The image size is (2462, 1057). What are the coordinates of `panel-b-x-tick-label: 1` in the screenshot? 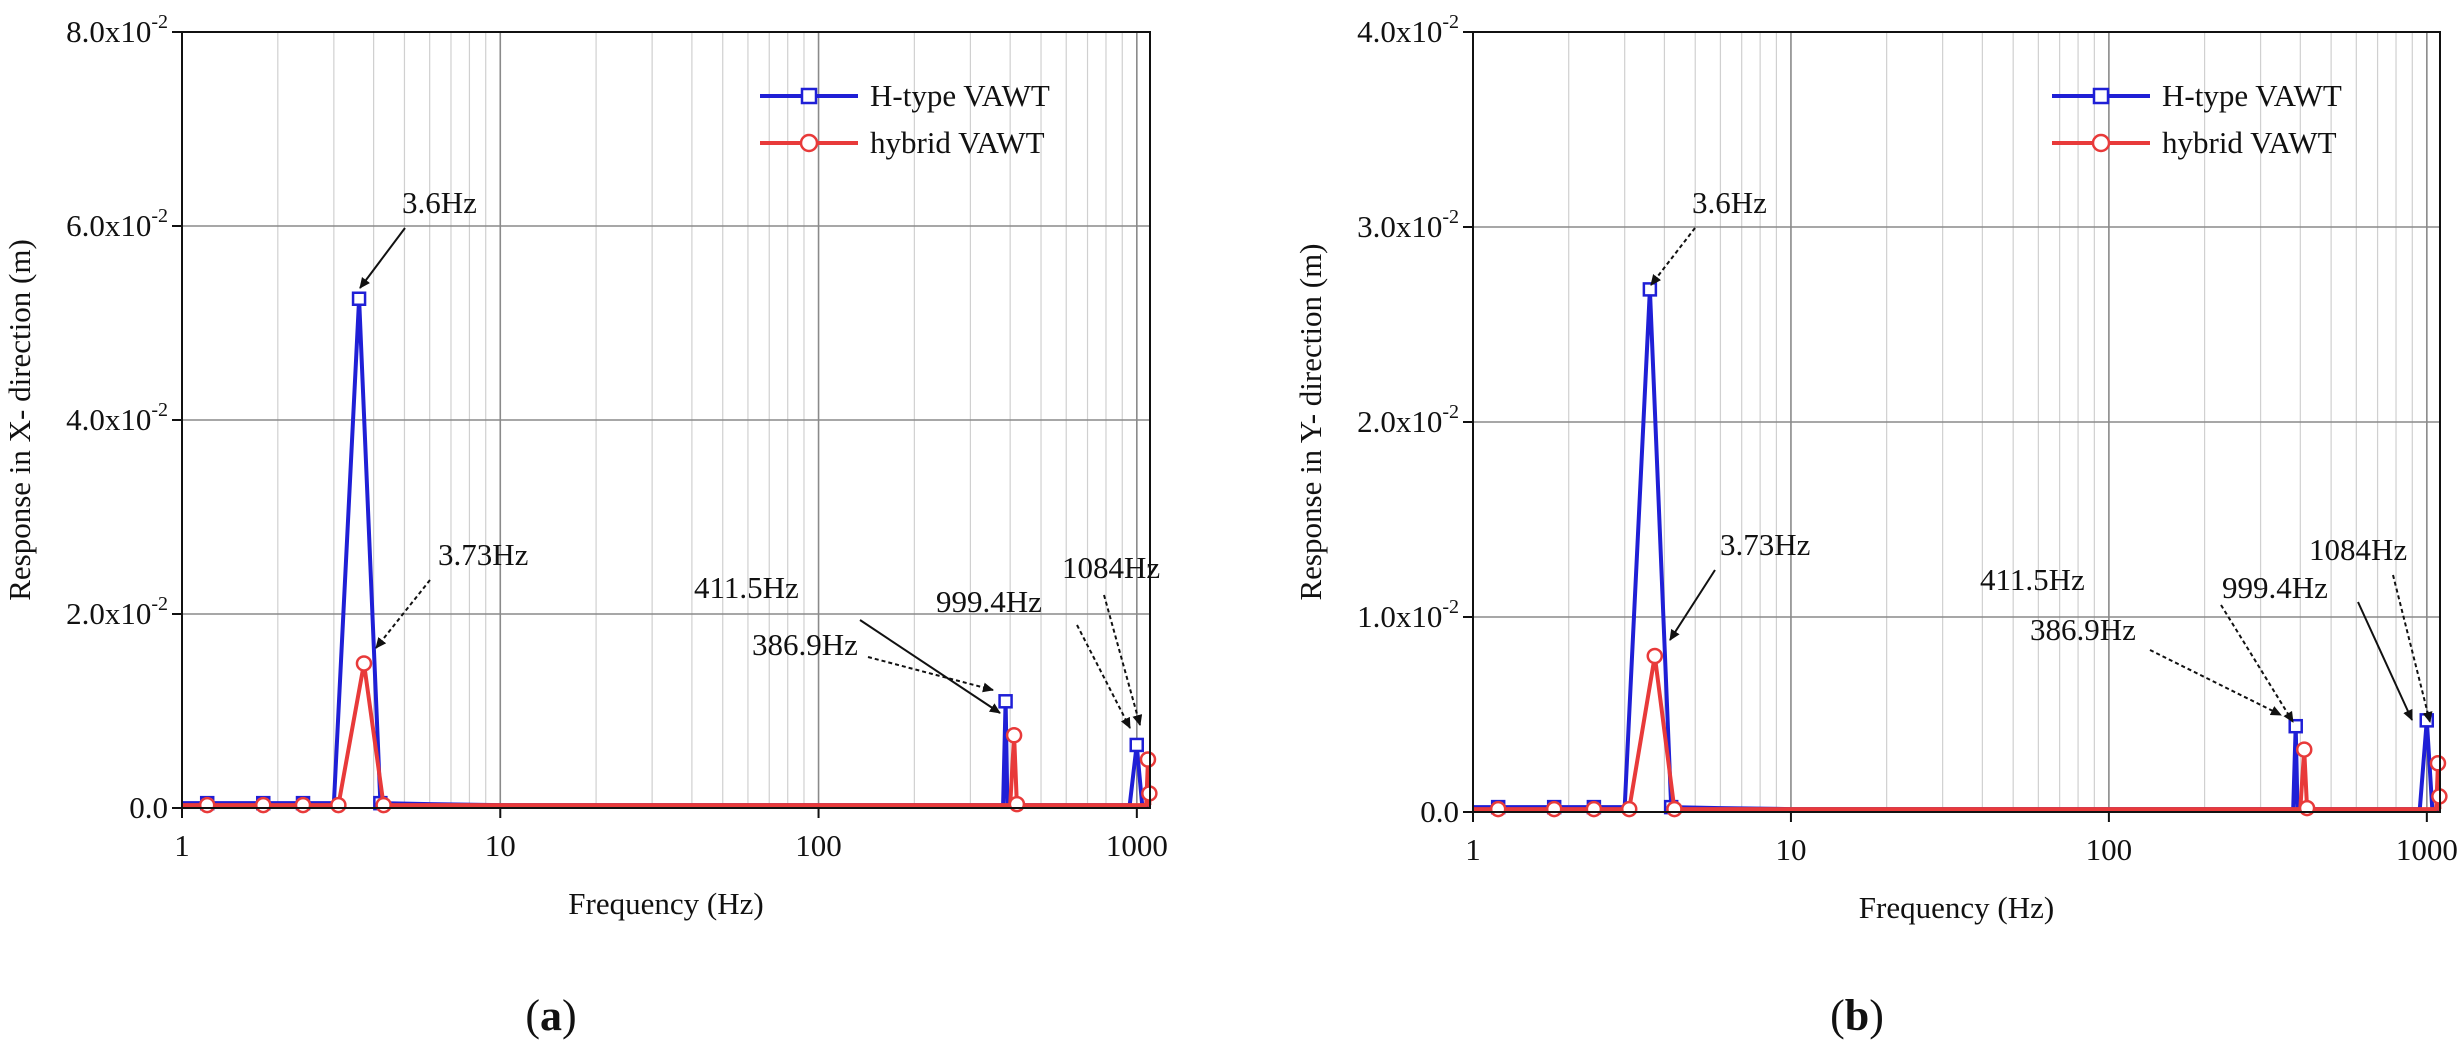 It's located at (1473, 849).